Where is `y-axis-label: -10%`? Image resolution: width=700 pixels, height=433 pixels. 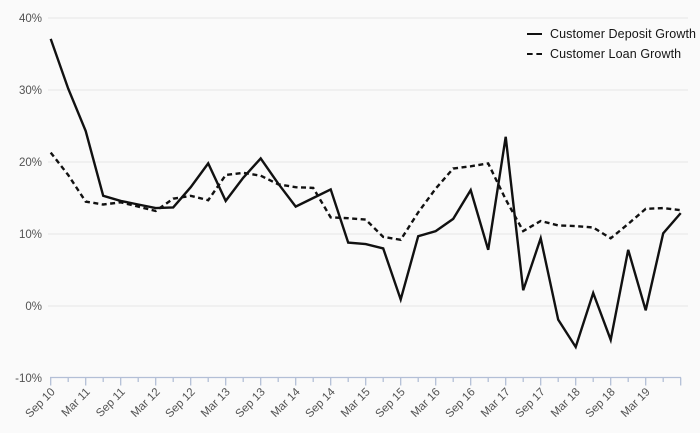 y-axis-label: -10% is located at coordinates (28, 379).